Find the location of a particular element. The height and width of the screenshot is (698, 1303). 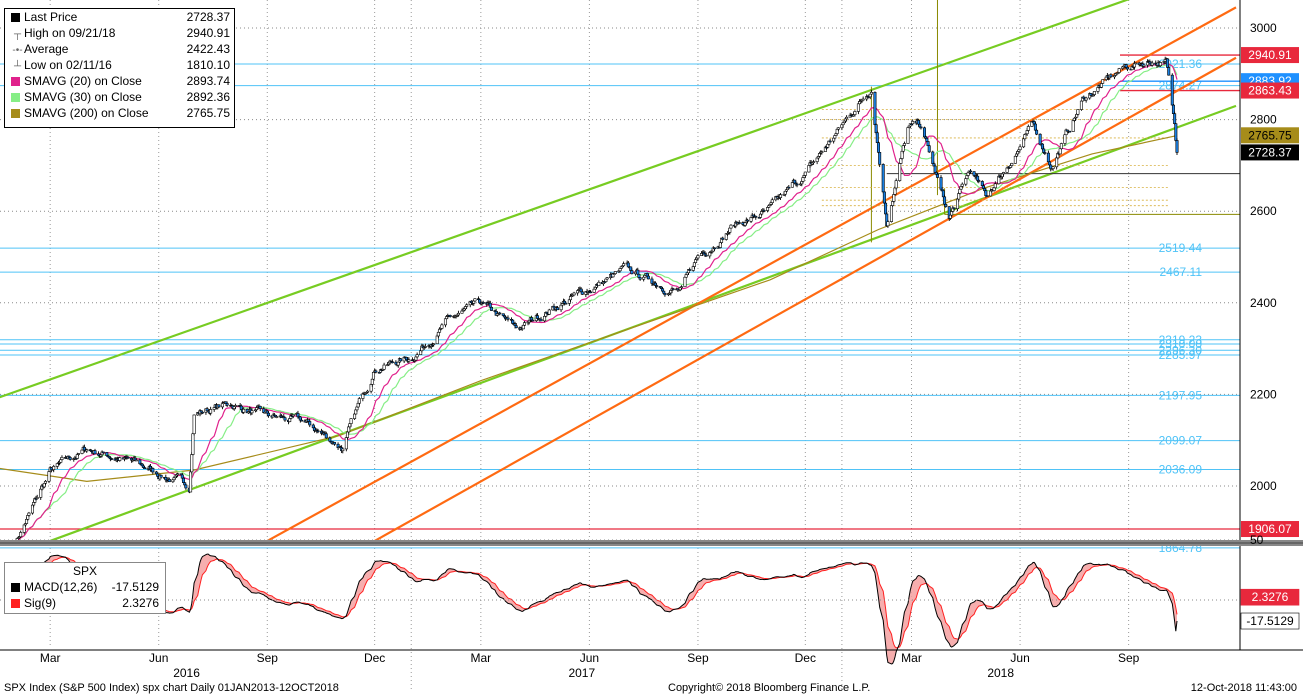

legend-label: High on 09/21/18 is located at coordinates (70, 33).